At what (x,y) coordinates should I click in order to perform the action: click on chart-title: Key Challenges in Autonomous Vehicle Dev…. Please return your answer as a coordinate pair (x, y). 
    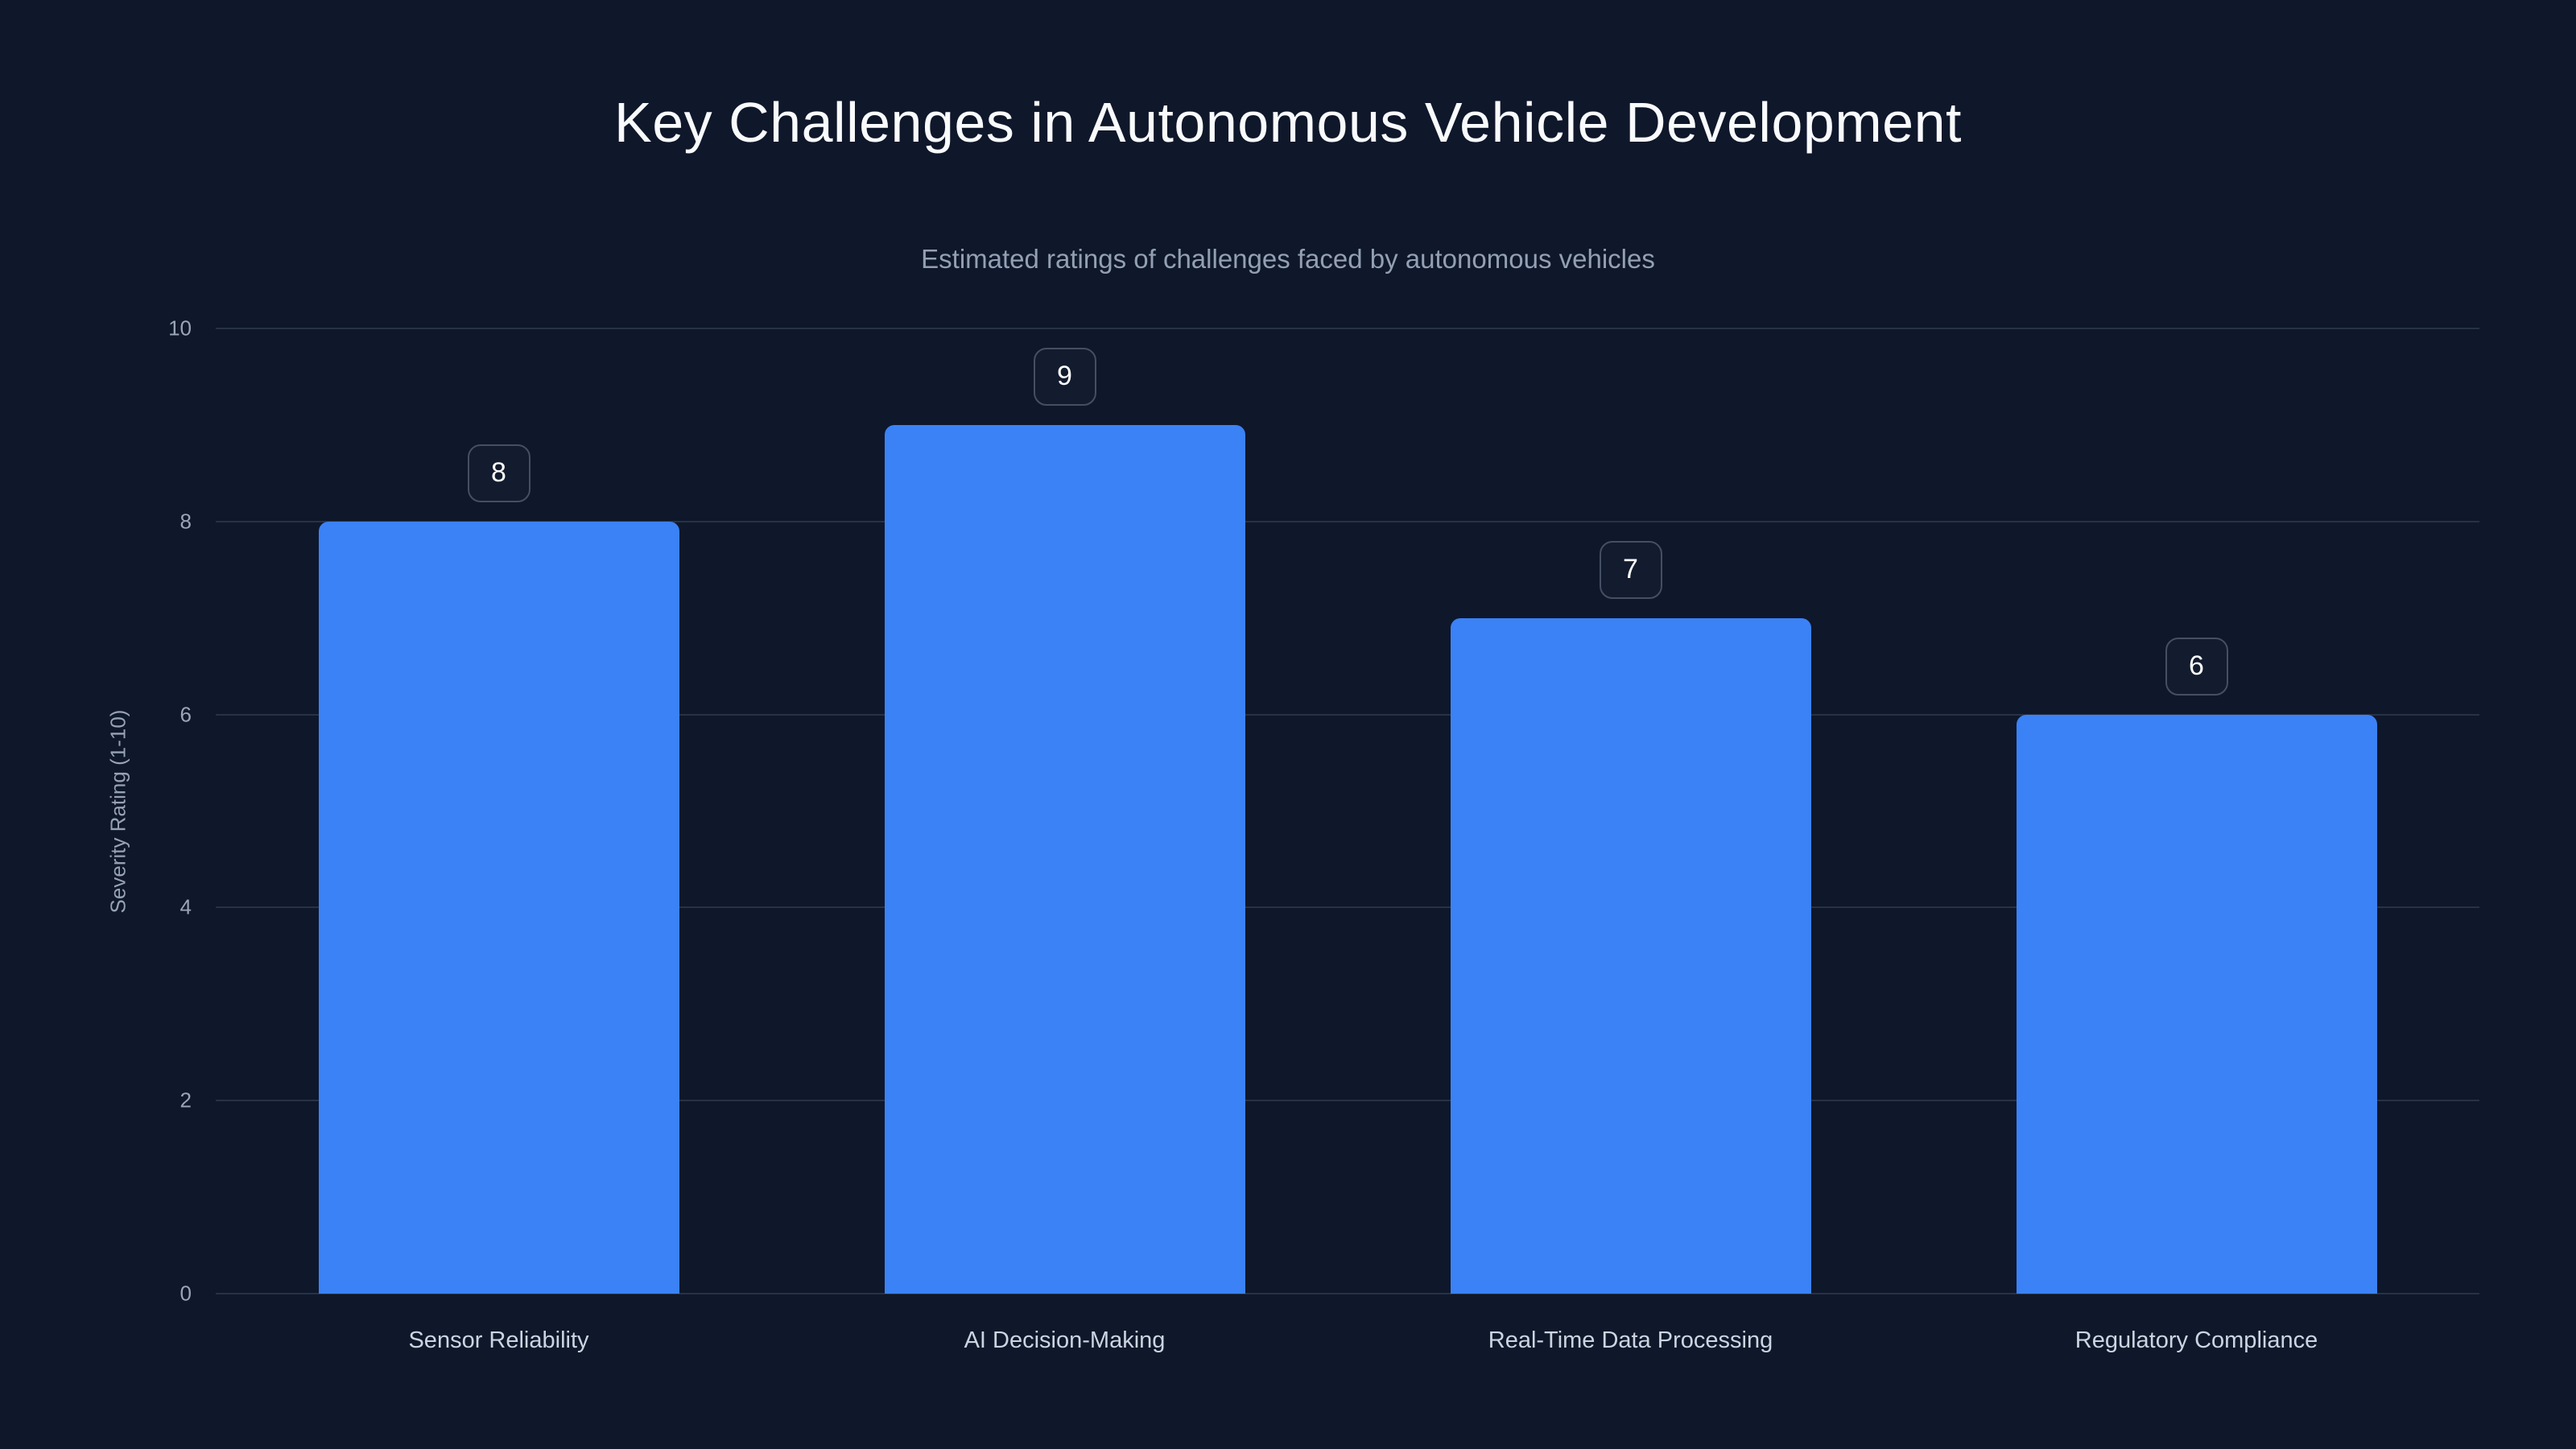
    Looking at the image, I should click on (1288, 122).